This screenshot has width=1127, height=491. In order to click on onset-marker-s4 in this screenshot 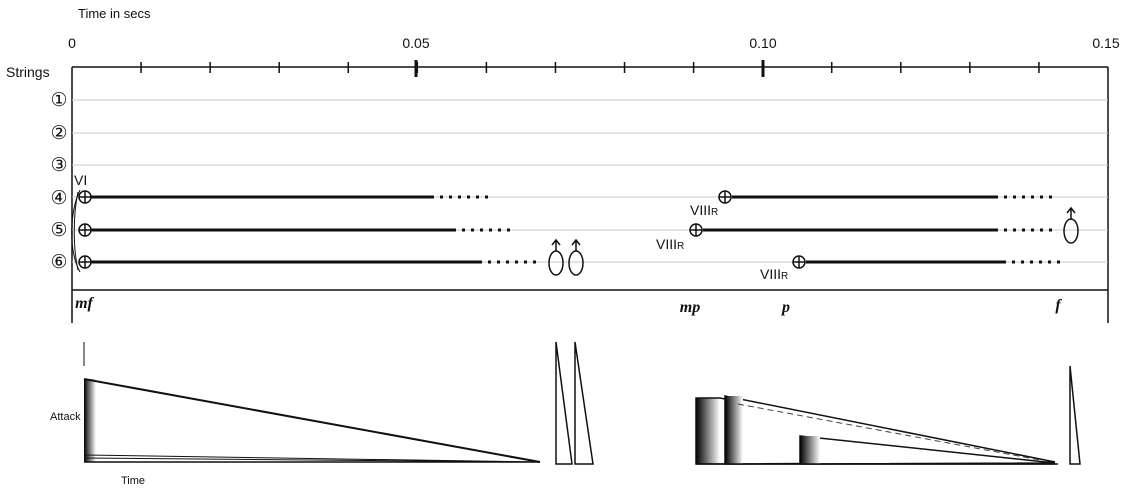, I will do `click(85, 197)`.